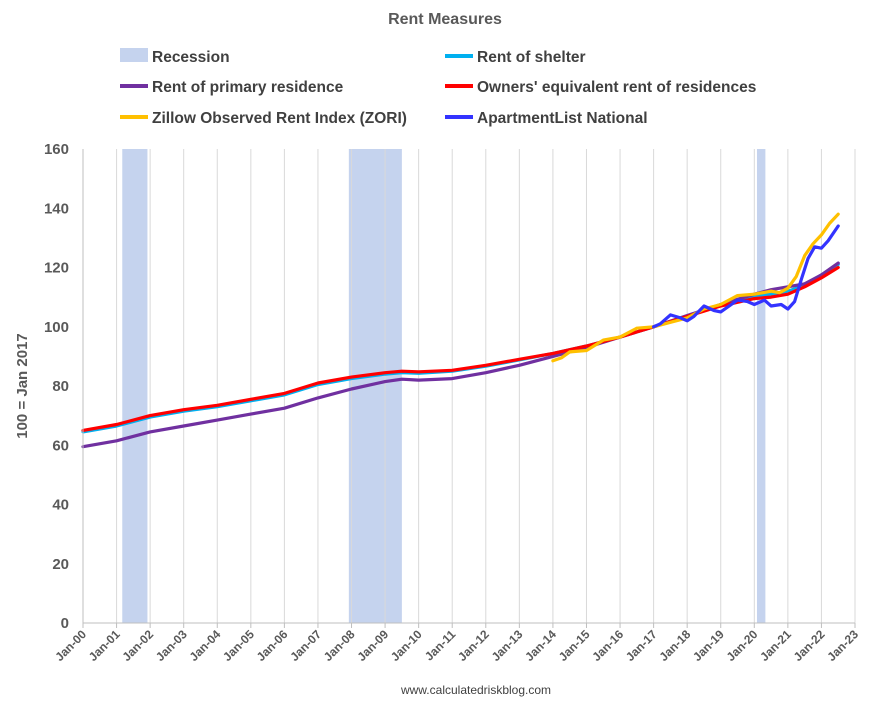  Describe the element at coordinates (440, 645) in the screenshot. I see `x-tick-label: Jan-11` at that location.